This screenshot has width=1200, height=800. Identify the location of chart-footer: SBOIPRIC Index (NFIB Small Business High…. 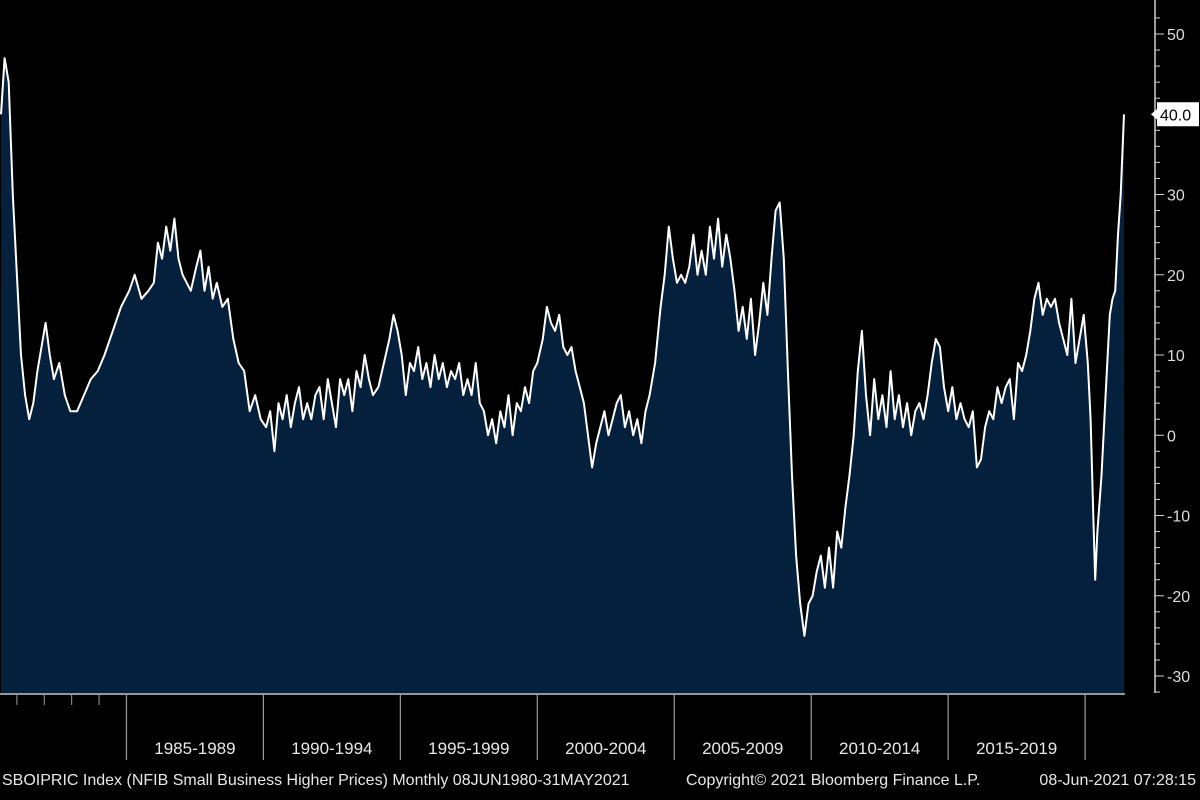
(600, 783).